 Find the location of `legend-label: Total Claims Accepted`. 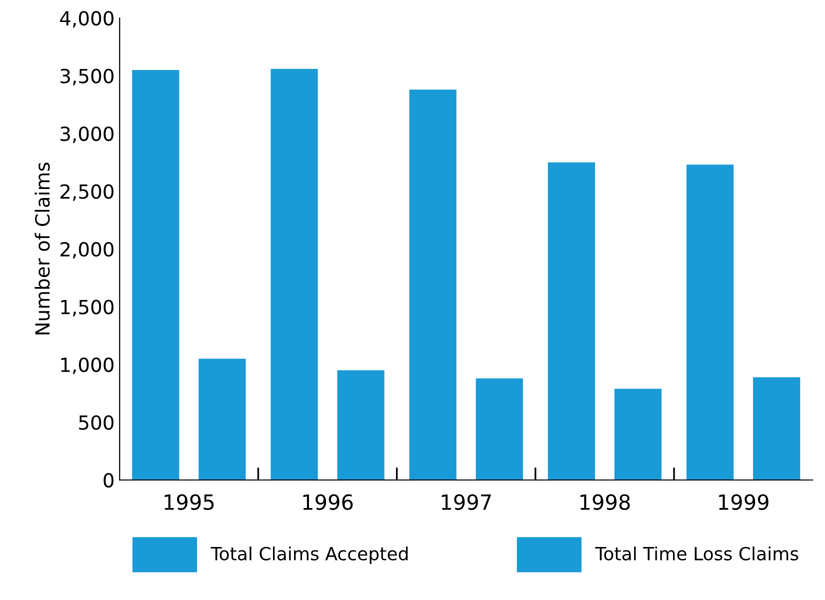

legend-label: Total Claims Accepted is located at coordinates (309, 555).